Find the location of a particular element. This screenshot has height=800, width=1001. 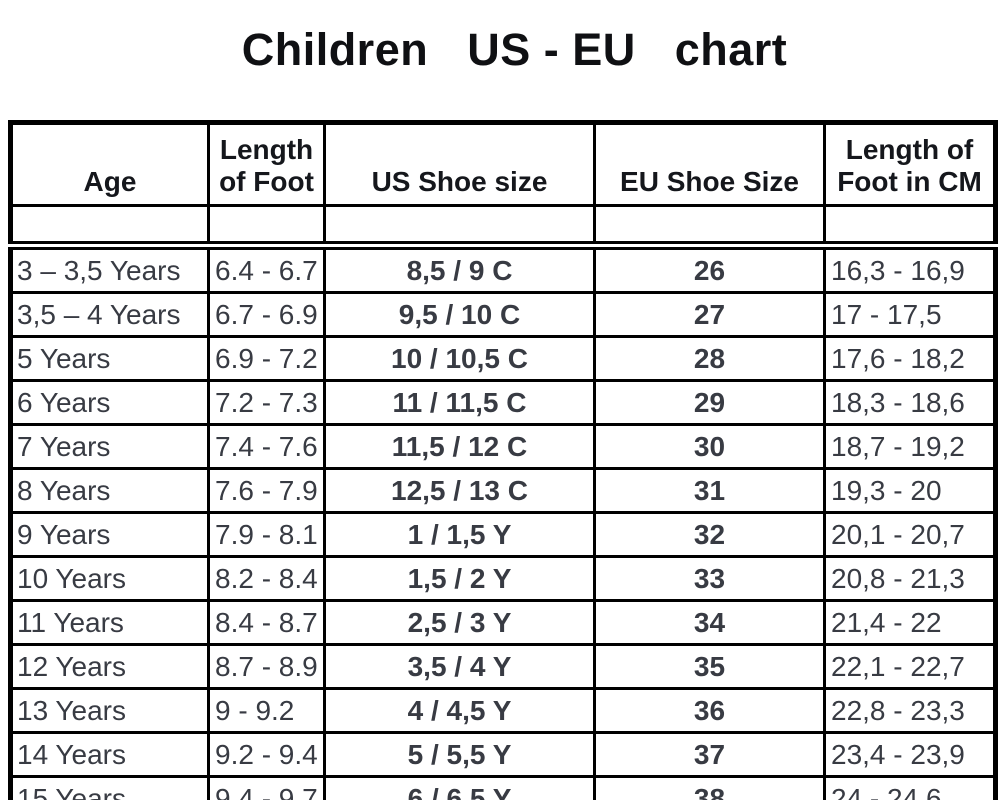

cell-us-shoe-size: 5 / 5,5 Y is located at coordinates (459, 754).